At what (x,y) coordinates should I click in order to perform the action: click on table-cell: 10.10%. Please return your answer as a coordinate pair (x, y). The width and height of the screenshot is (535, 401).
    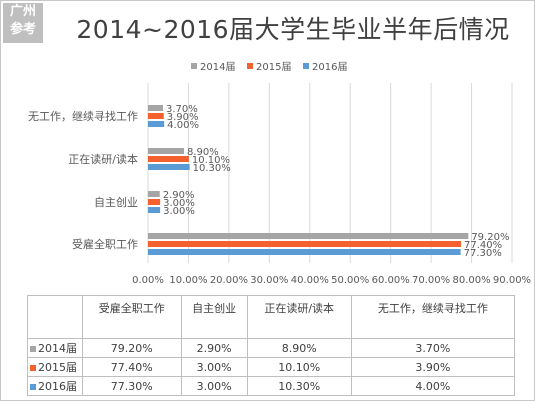
    Looking at the image, I should click on (299, 367).